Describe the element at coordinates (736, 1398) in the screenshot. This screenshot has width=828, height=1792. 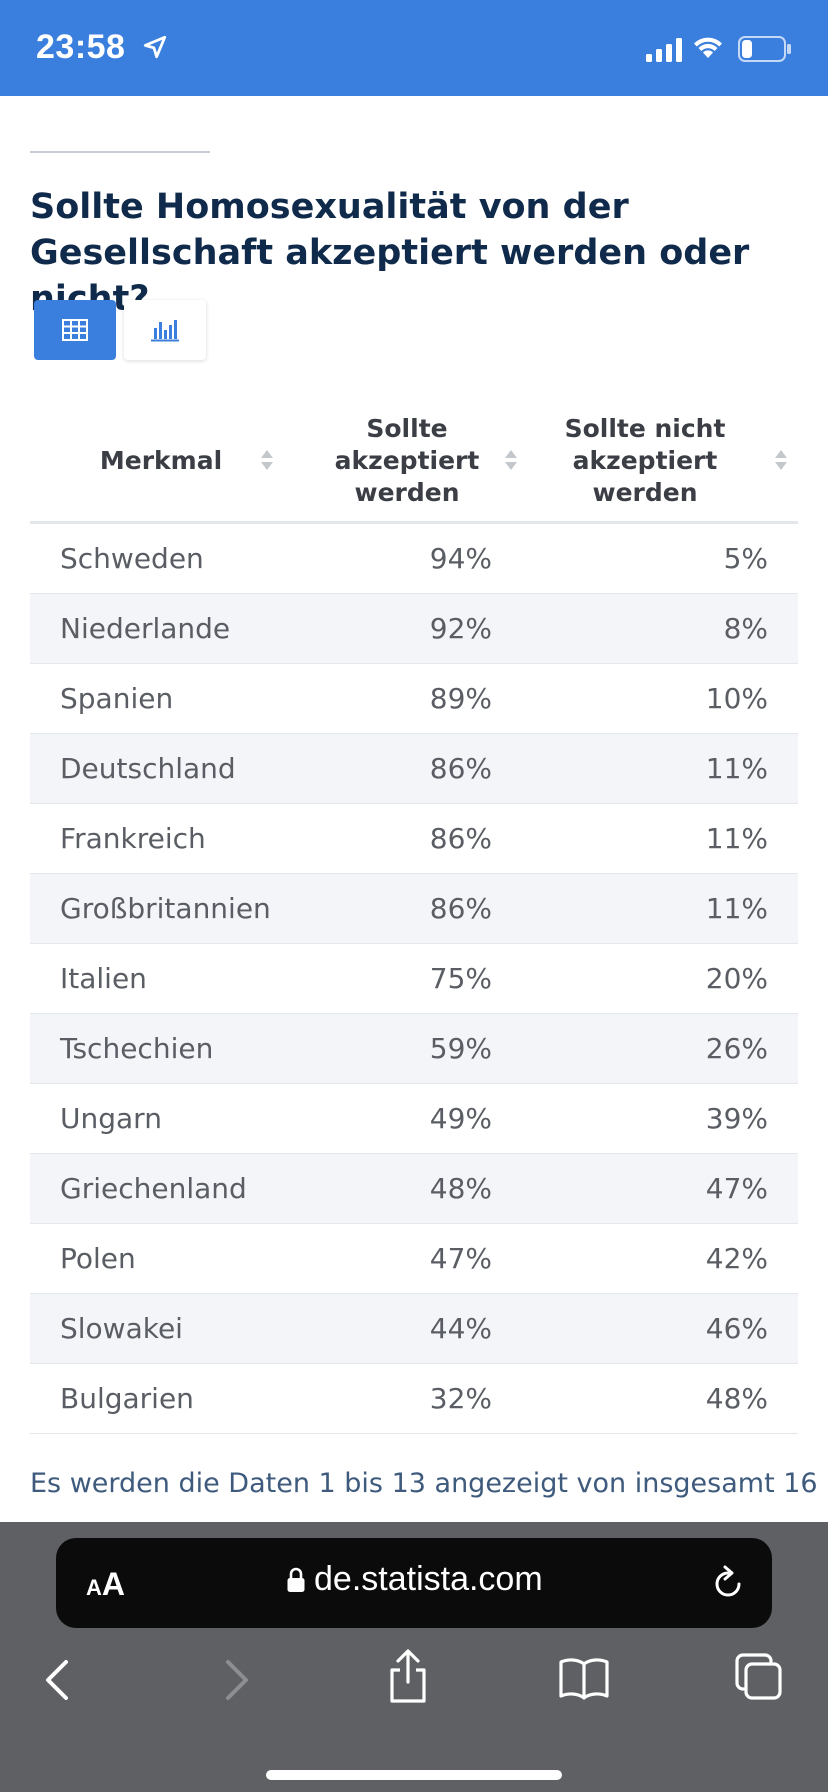
I see `value-nicht-akzeptiert: 48%` at that location.